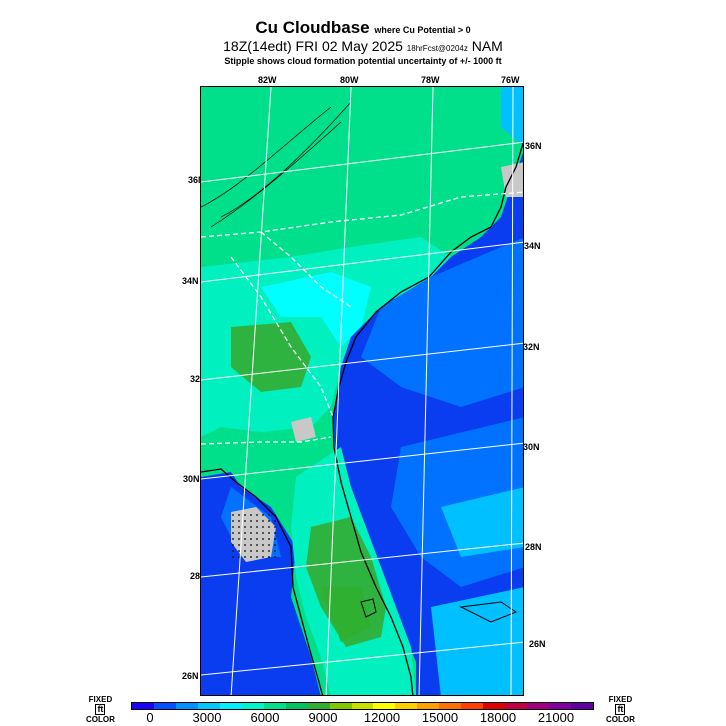  What do you see at coordinates (368, 608) in the screenshot?
I see `lake-okeechobee` at bounding box center [368, 608].